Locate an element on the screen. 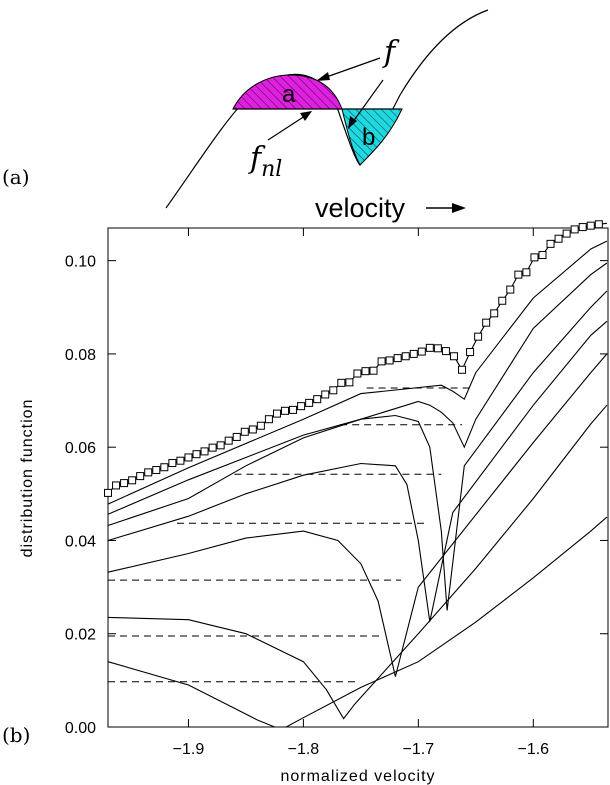  y-tick-label: 0.08 is located at coordinates (80, 355).